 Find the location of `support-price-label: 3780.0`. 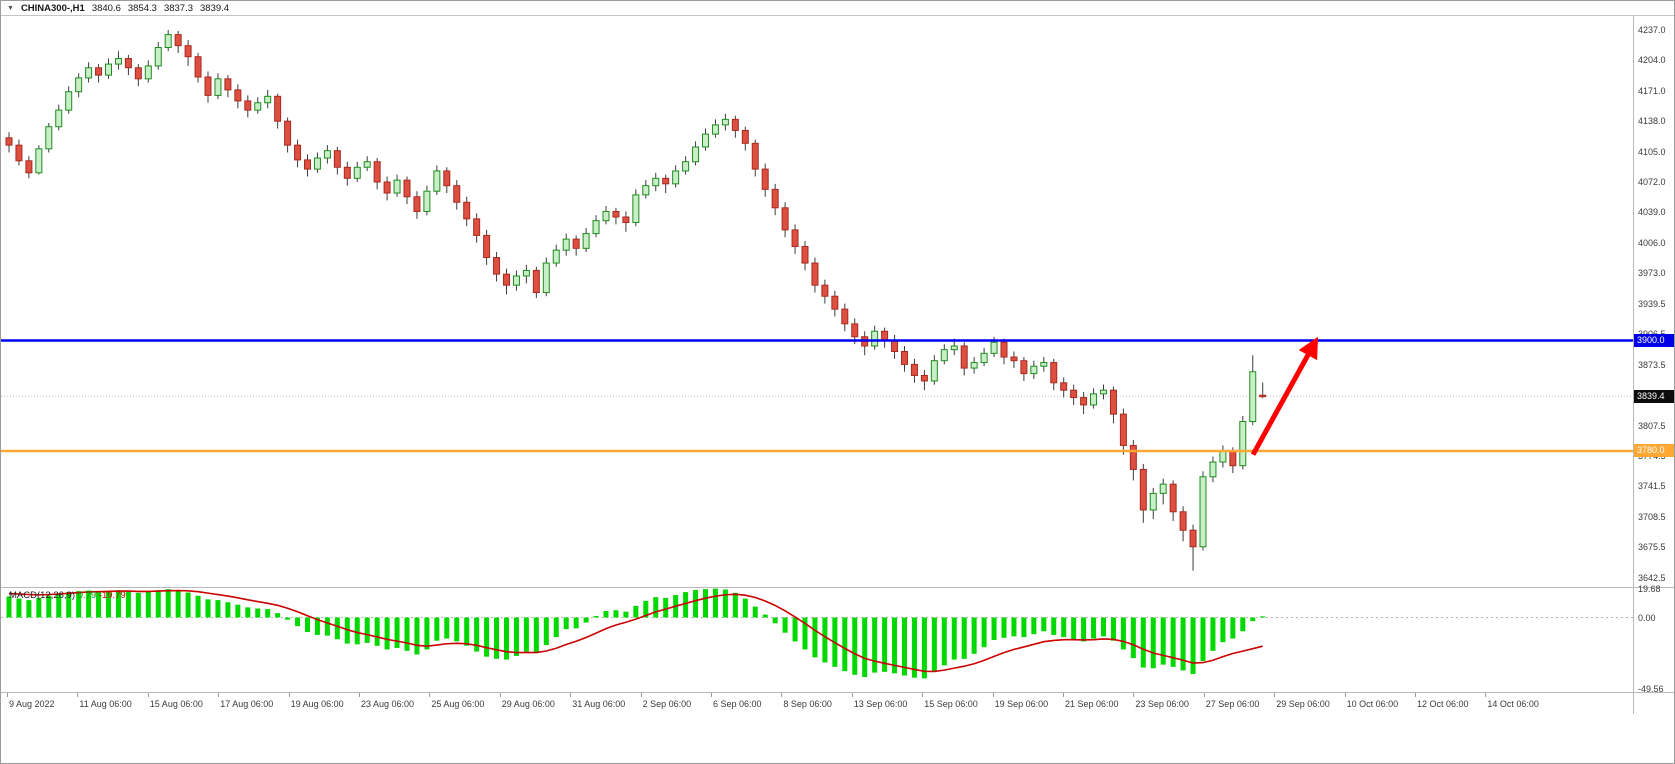

support-price-label: 3780.0 is located at coordinates (1654, 451).